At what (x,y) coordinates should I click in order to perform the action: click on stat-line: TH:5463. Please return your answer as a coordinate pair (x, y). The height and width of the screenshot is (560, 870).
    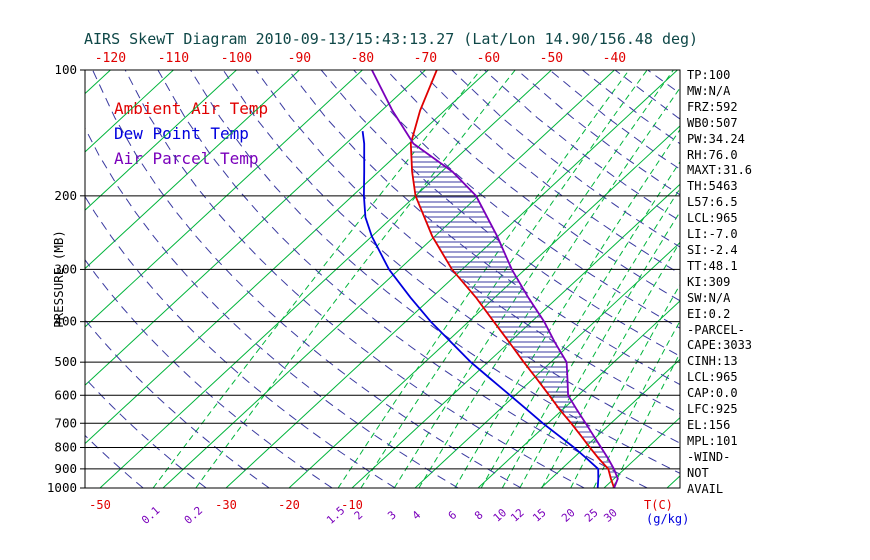
    Looking at the image, I should click on (712, 186).